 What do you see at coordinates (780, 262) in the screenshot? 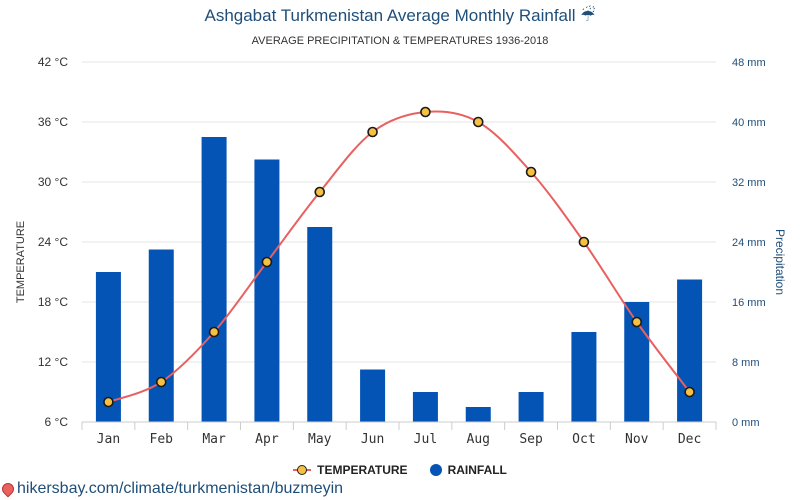
I see `y-axis-title-right: Precipitation` at bounding box center [780, 262].